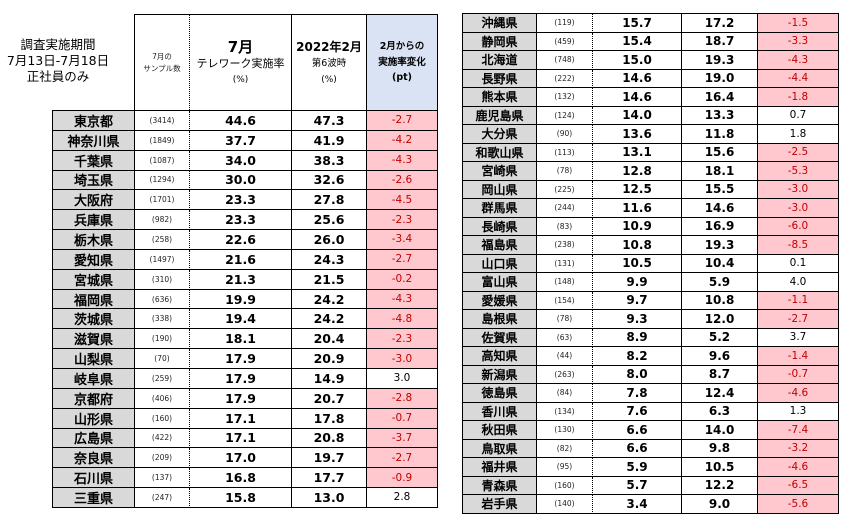 The width and height of the screenshot is (846, 520). Describe the element at coordinates (565, 374) in the screenshot. I see `sample-size-cell: (263)` at that location.